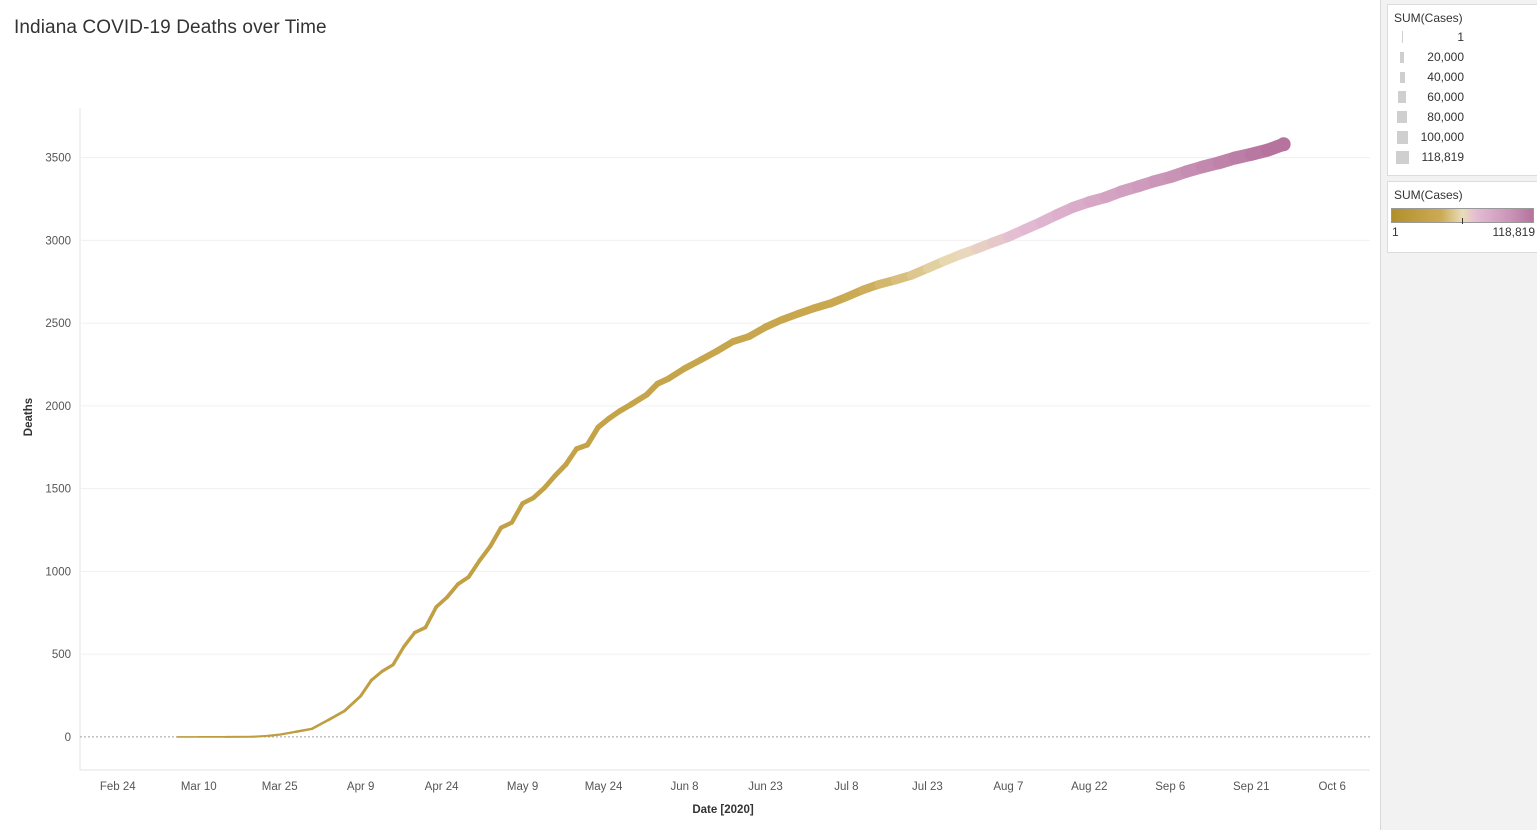 The width and height of the screenshot is (1537, 830). What do you see at coordinates (199, 787) in the screenshot?
I see `x-tick-label: Mar 10` at bounding box center [199, 787].